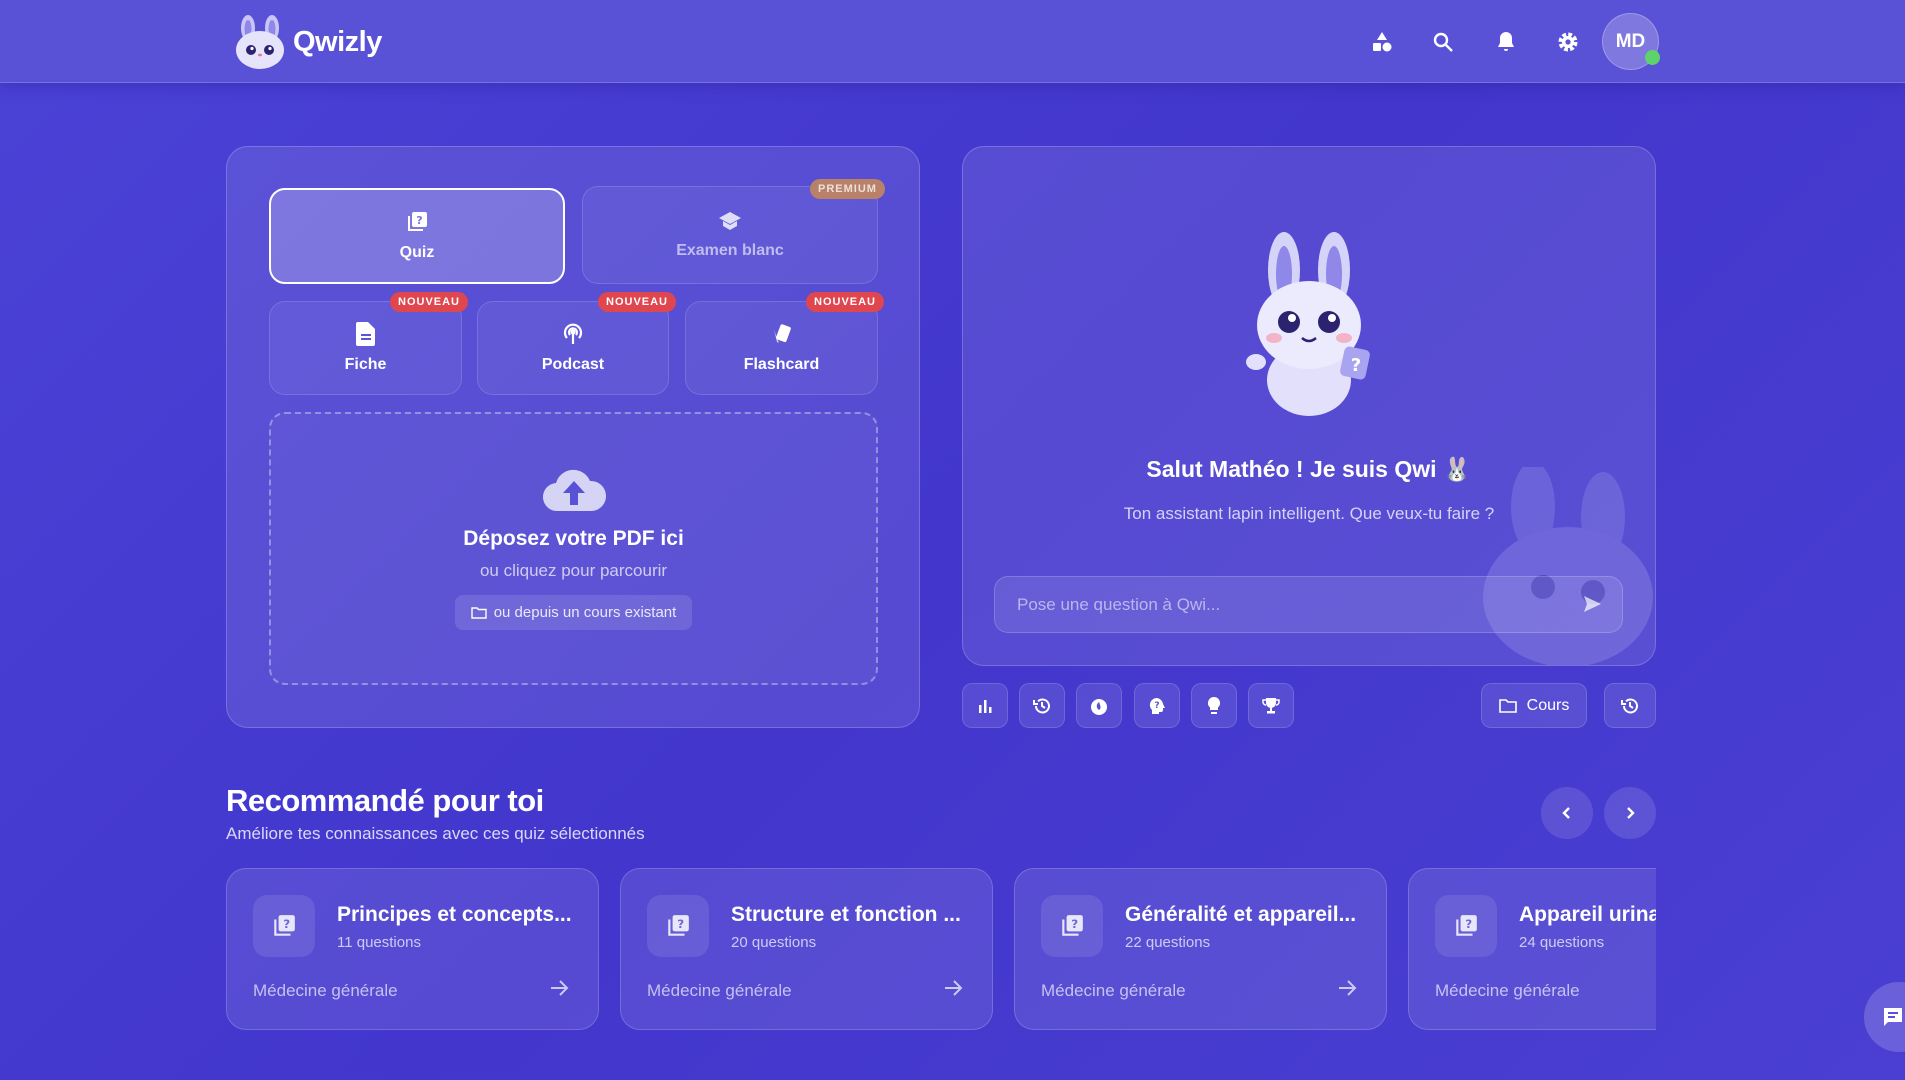  What do you see at coordinates (1652, 57) in the screenshot?
I see `online-status-dot` at bounding box center [1652, 57].